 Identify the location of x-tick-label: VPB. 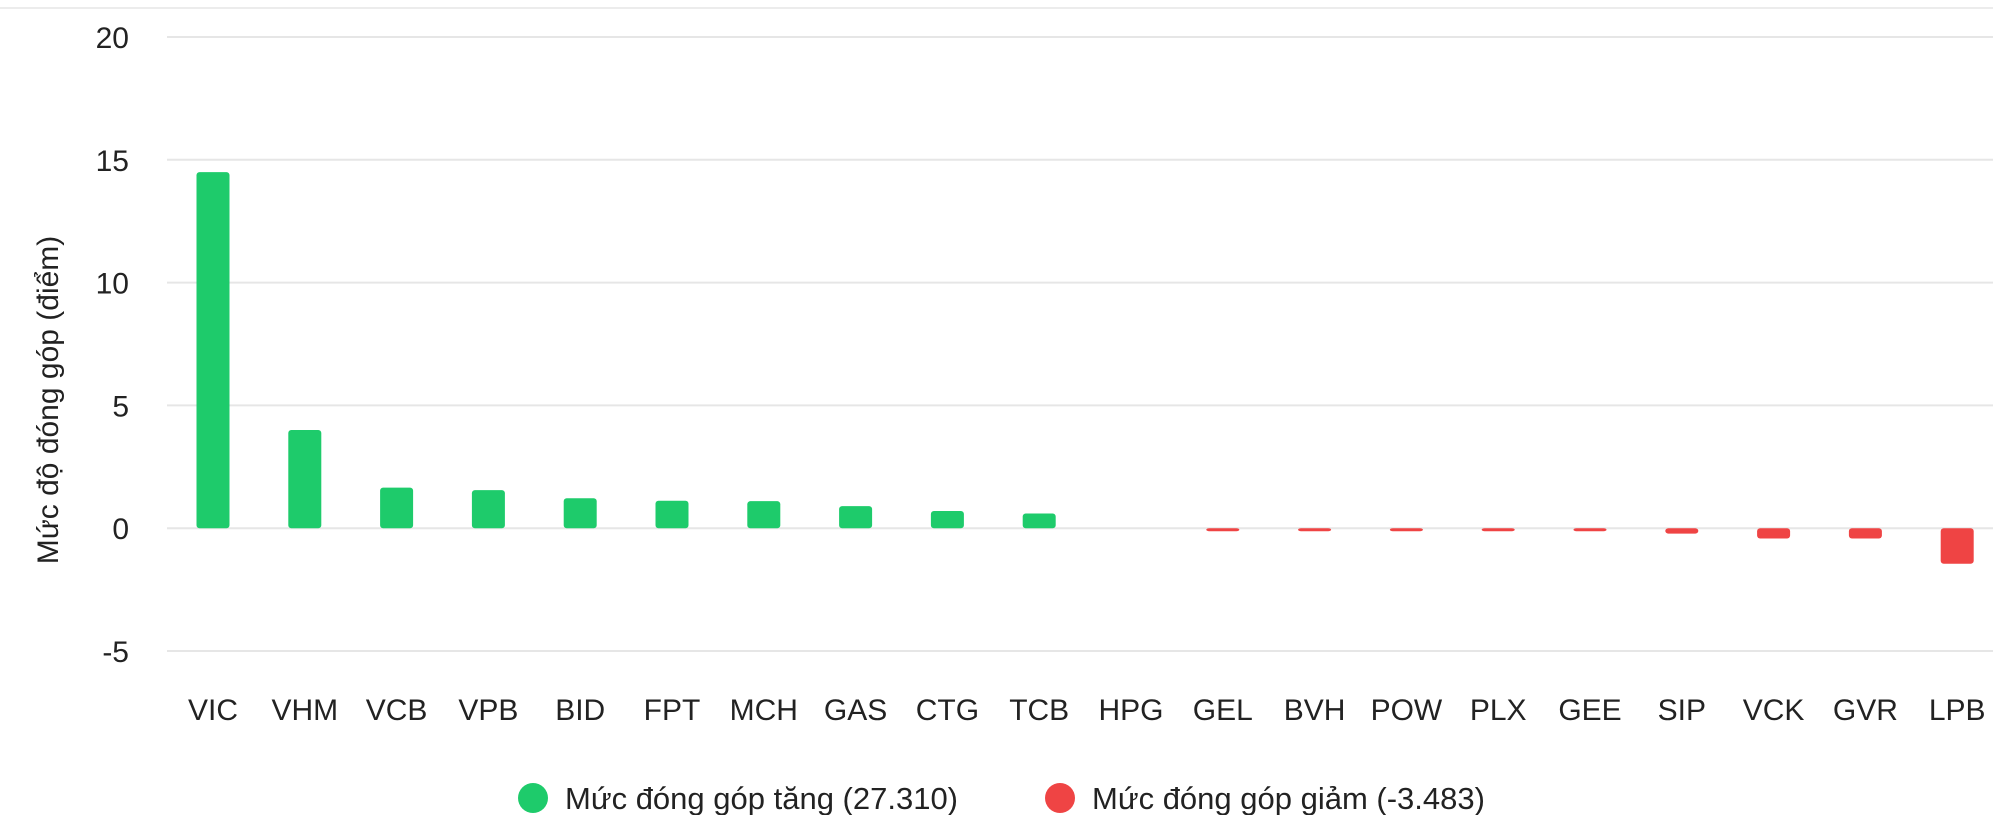
(488, 710).